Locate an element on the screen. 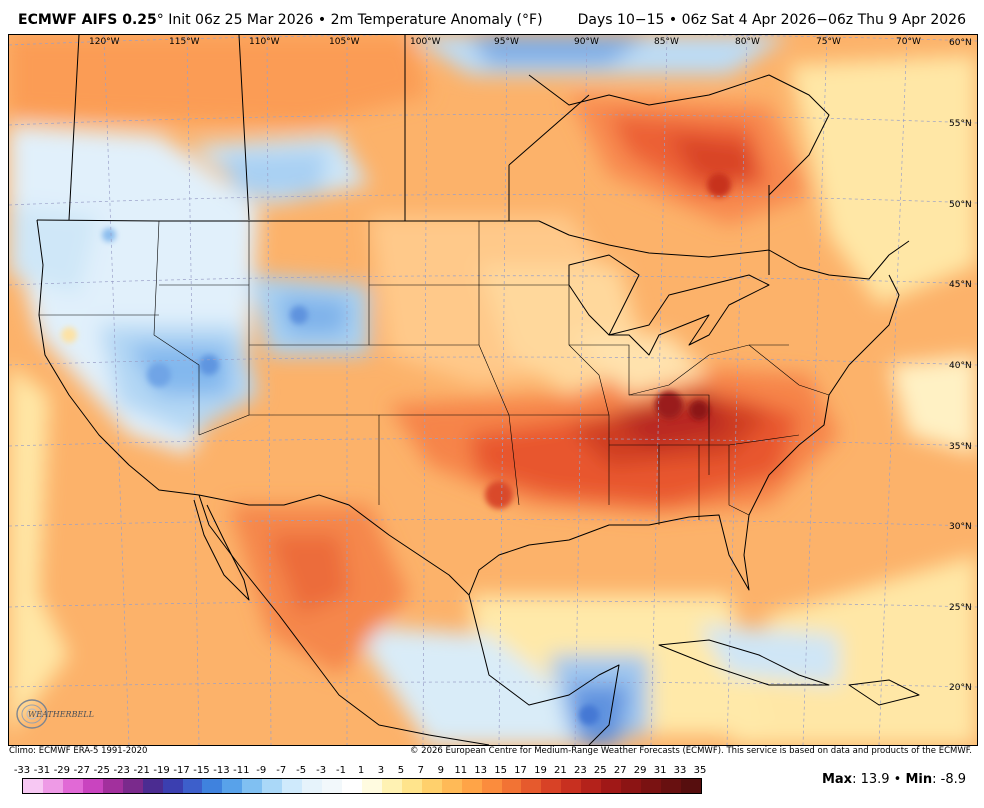 This screenshot has height=808, width=984. mexico-coast-pacific is located at coordinates (344, 619).